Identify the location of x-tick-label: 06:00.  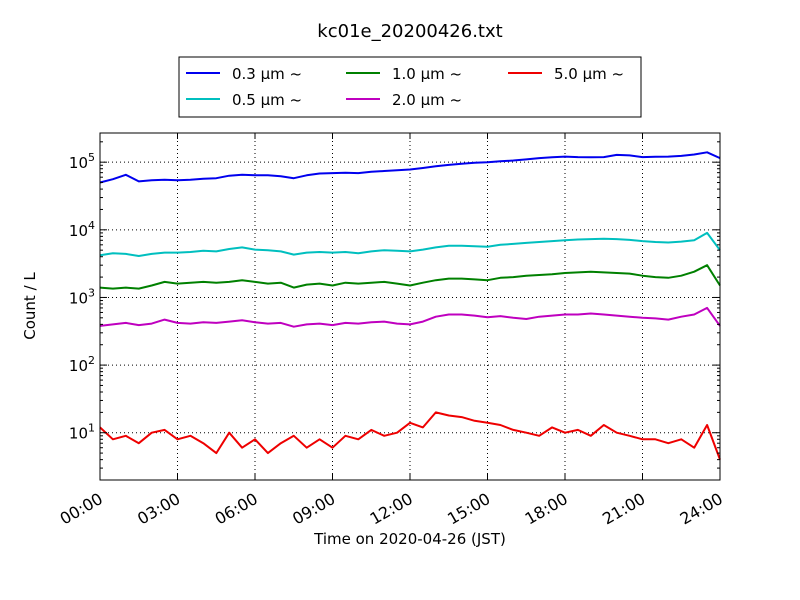
(236, 509).